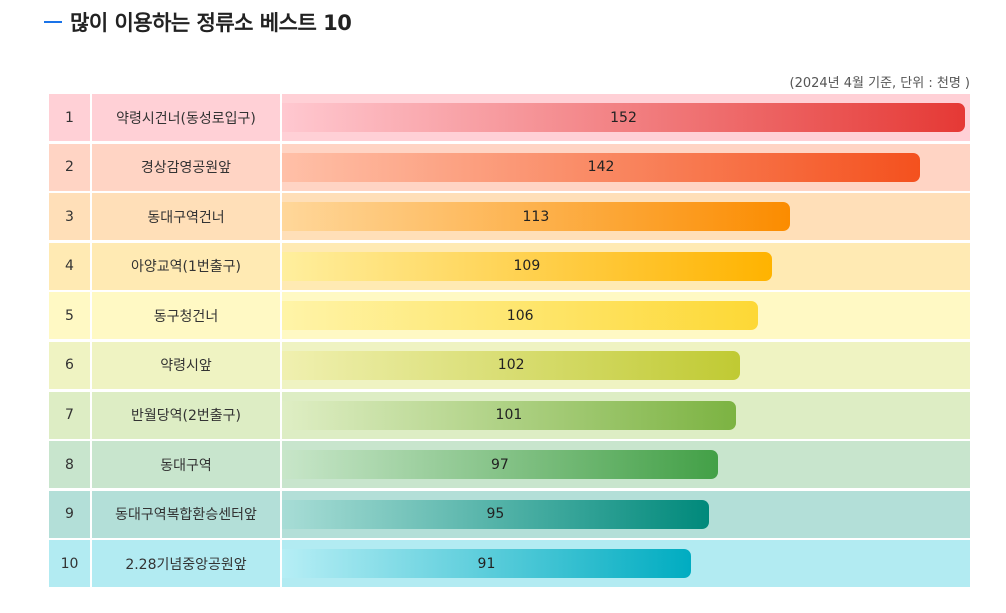 The width and height of the screenshot is (1006, 613). I want to click on bar-value-label: 106, so click(520, 315).